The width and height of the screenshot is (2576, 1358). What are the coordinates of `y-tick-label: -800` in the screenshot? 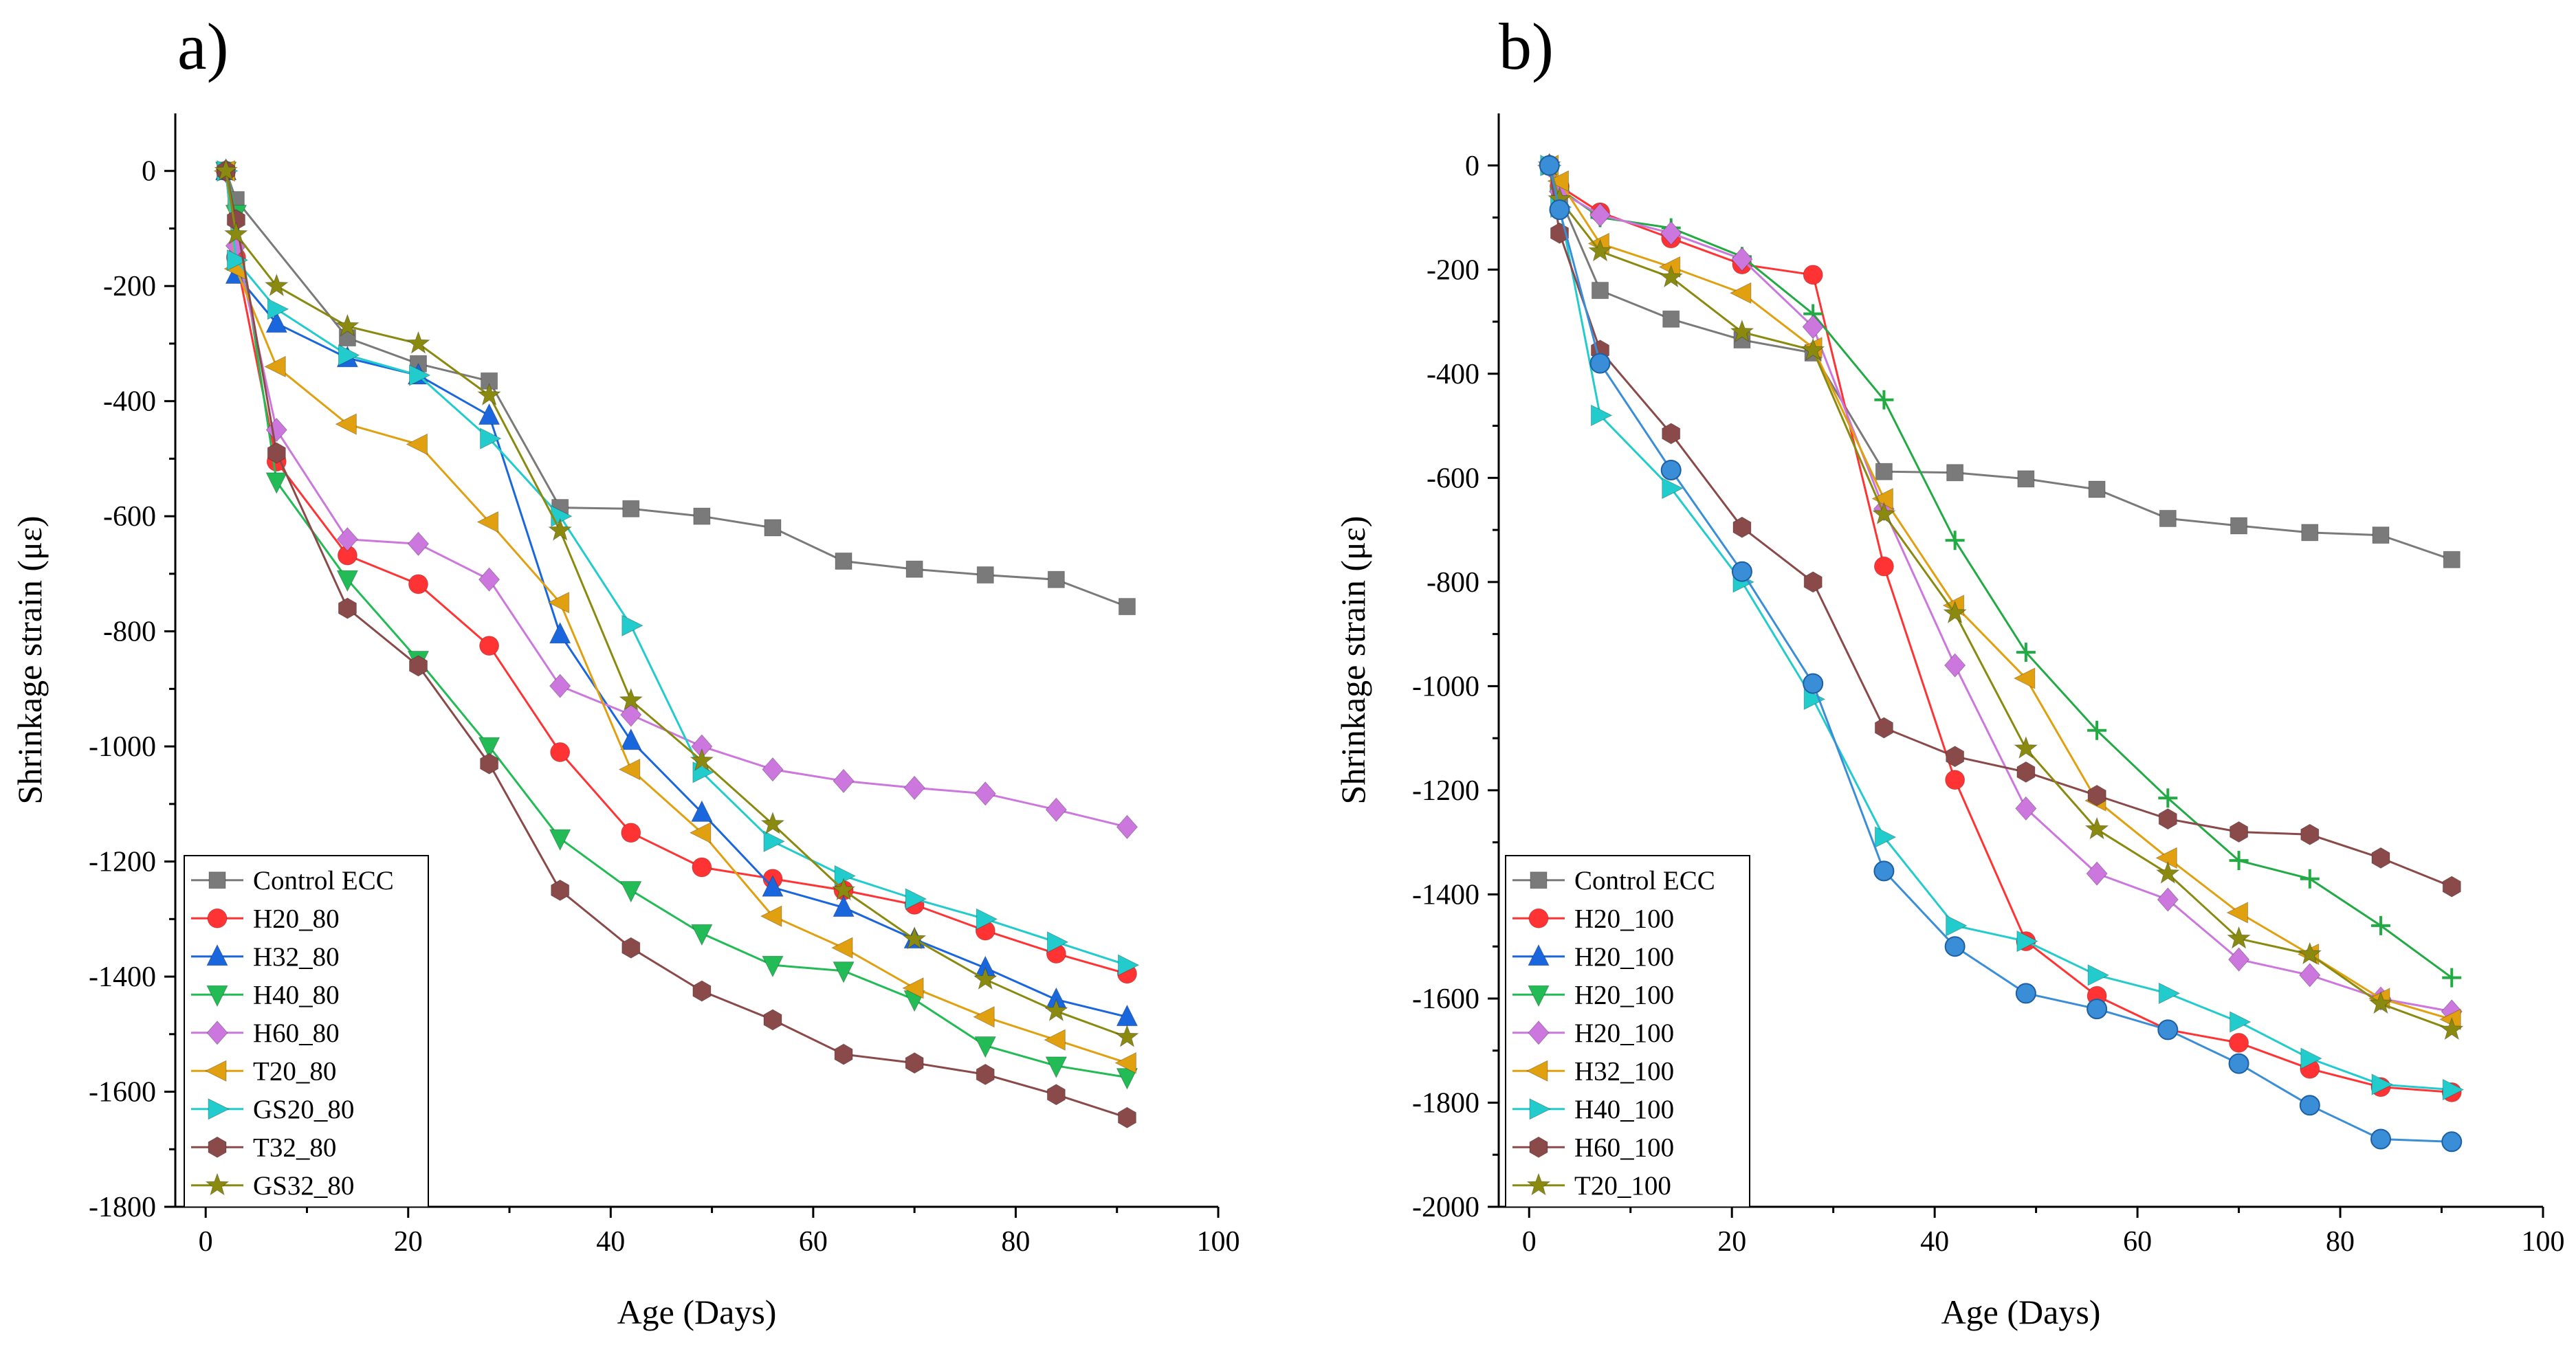 It's located at (129, 632).